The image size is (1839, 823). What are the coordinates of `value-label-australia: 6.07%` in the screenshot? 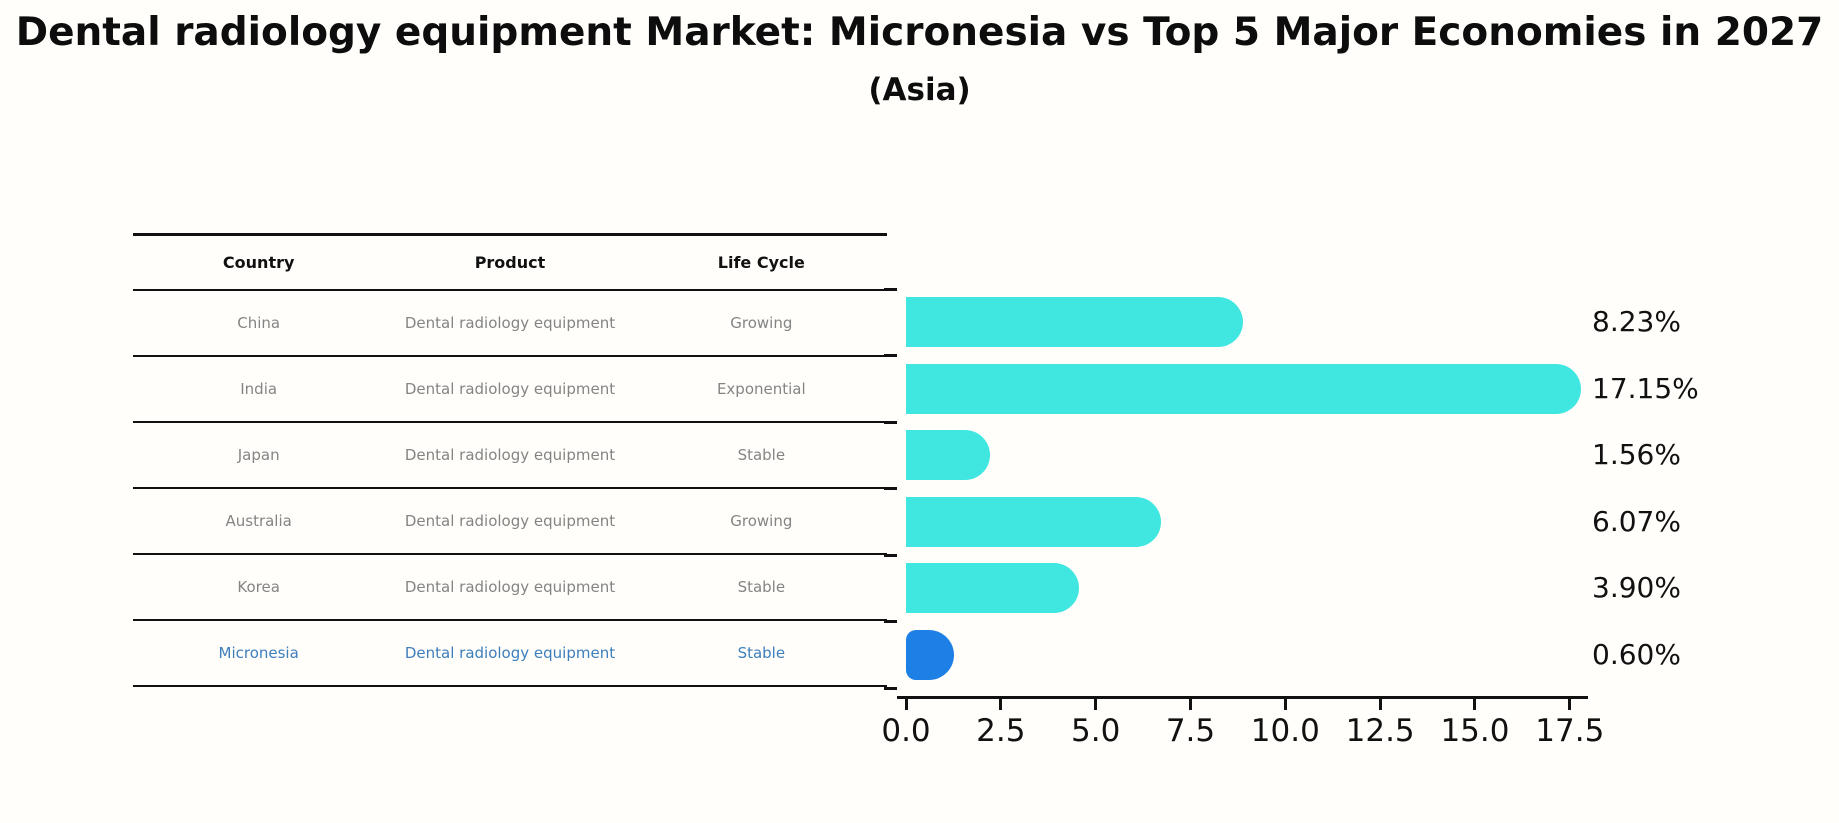 It's located at (1636, 521).